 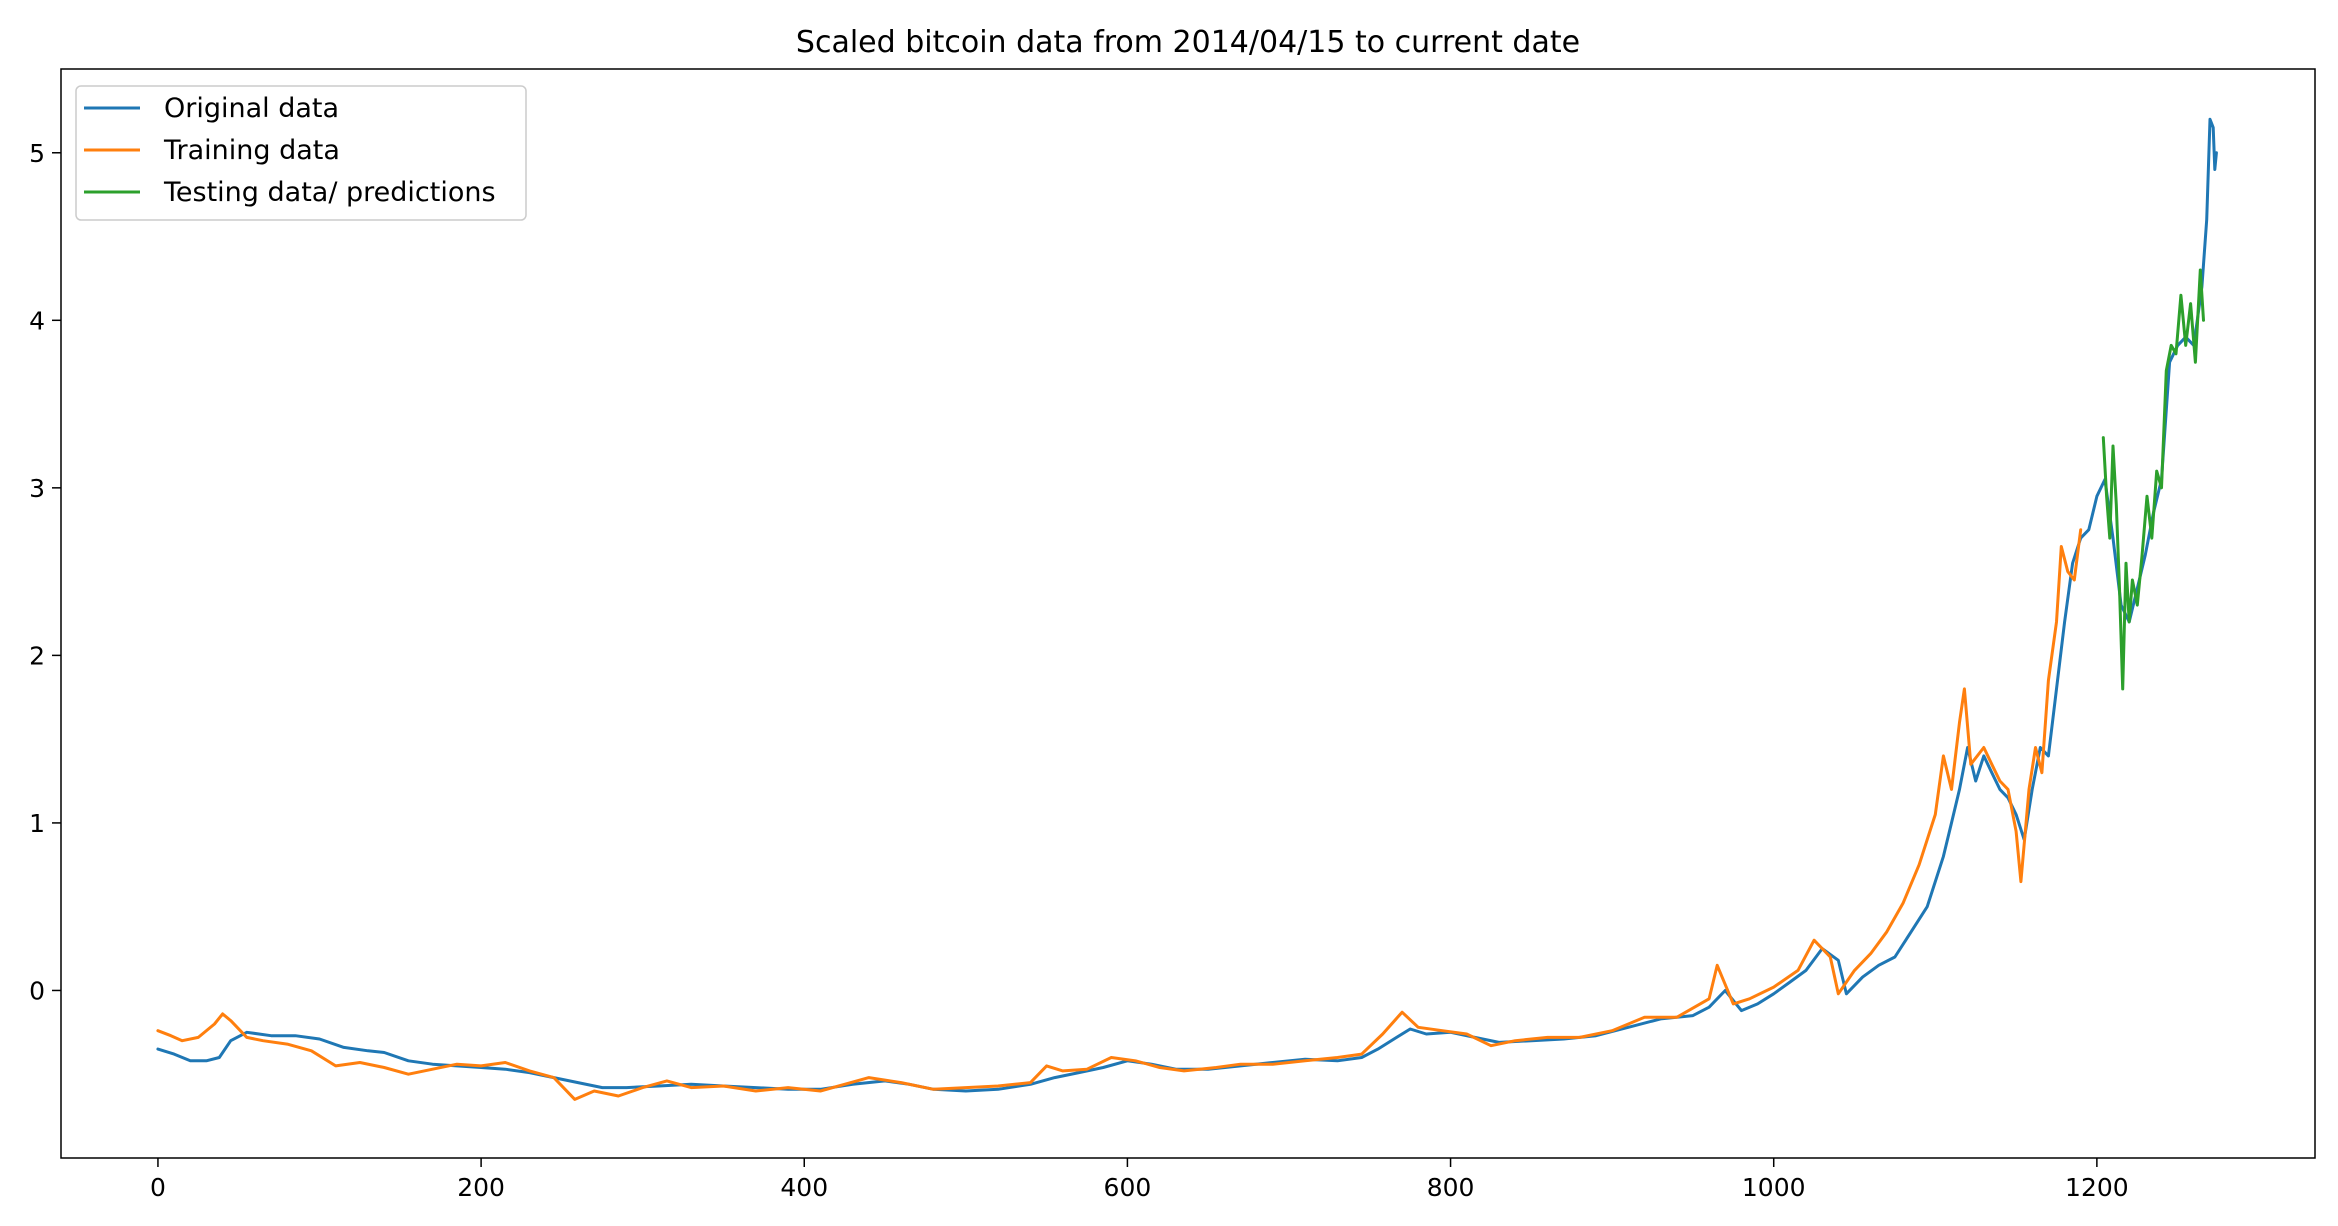 I want to click on x-tick-label: 800, so click(x=1451, y=1187).